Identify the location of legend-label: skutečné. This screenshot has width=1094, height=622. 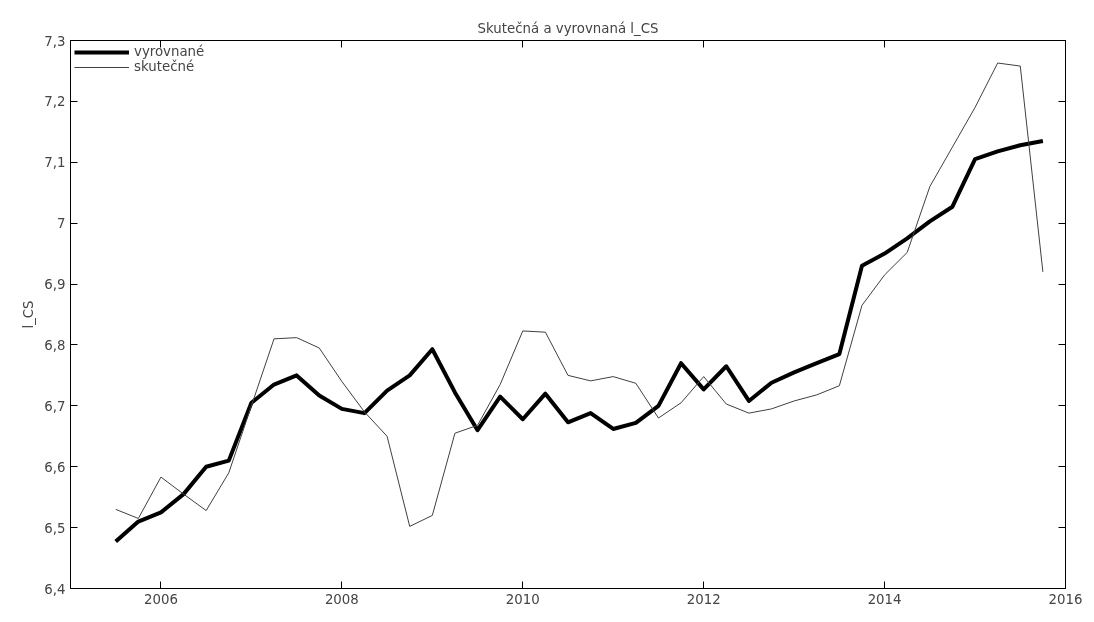
(164, 66).